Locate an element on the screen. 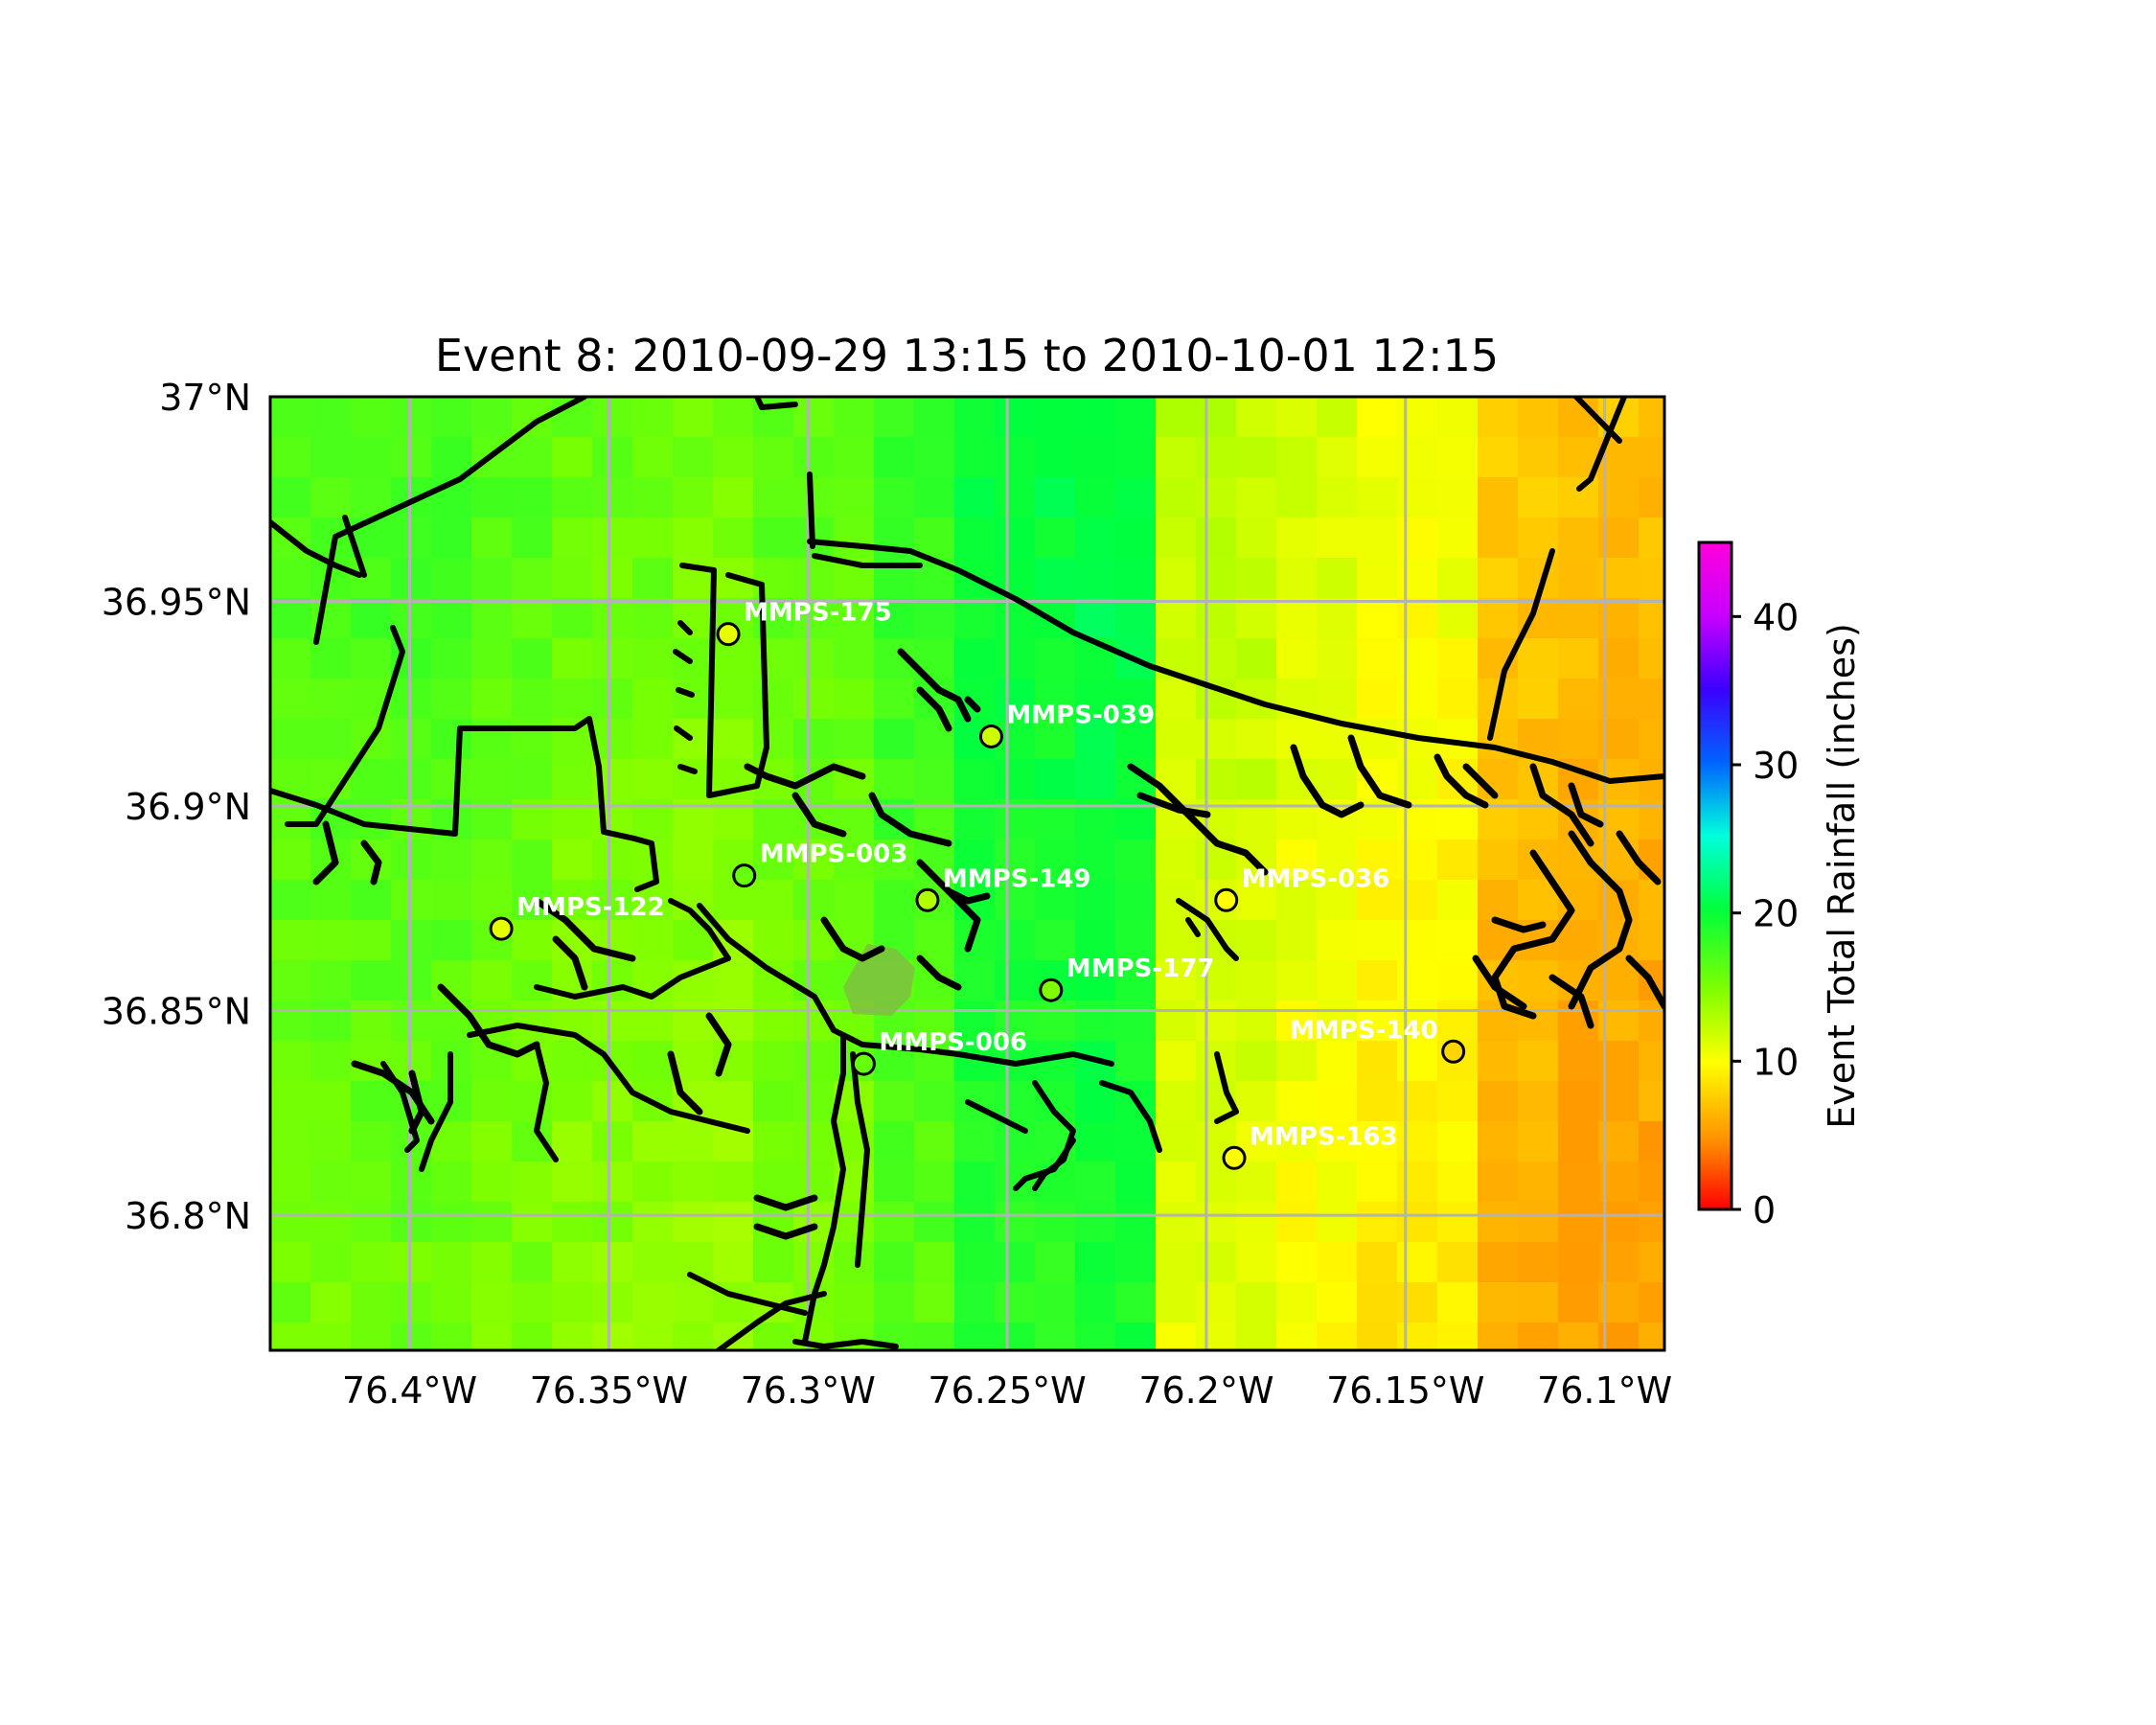 This screenshot has height=1725, width=2156. station-mmps-039: MMPS-039 is located at coordinates (1066, 724).